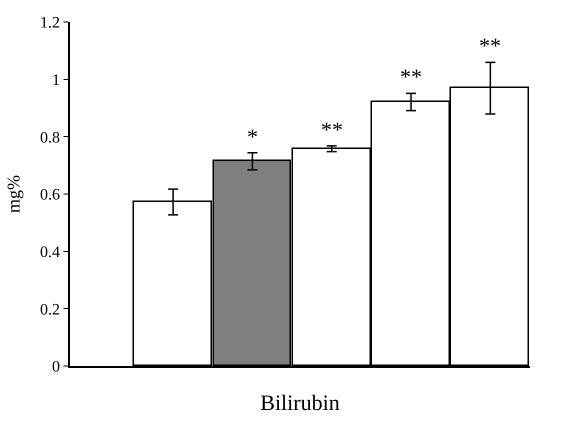 The image size is (572, 424). What do you see at coordinates (50, 137) in the screenshot?
I see `y-tick-label: 0.8` at bounding box center [50, 137].